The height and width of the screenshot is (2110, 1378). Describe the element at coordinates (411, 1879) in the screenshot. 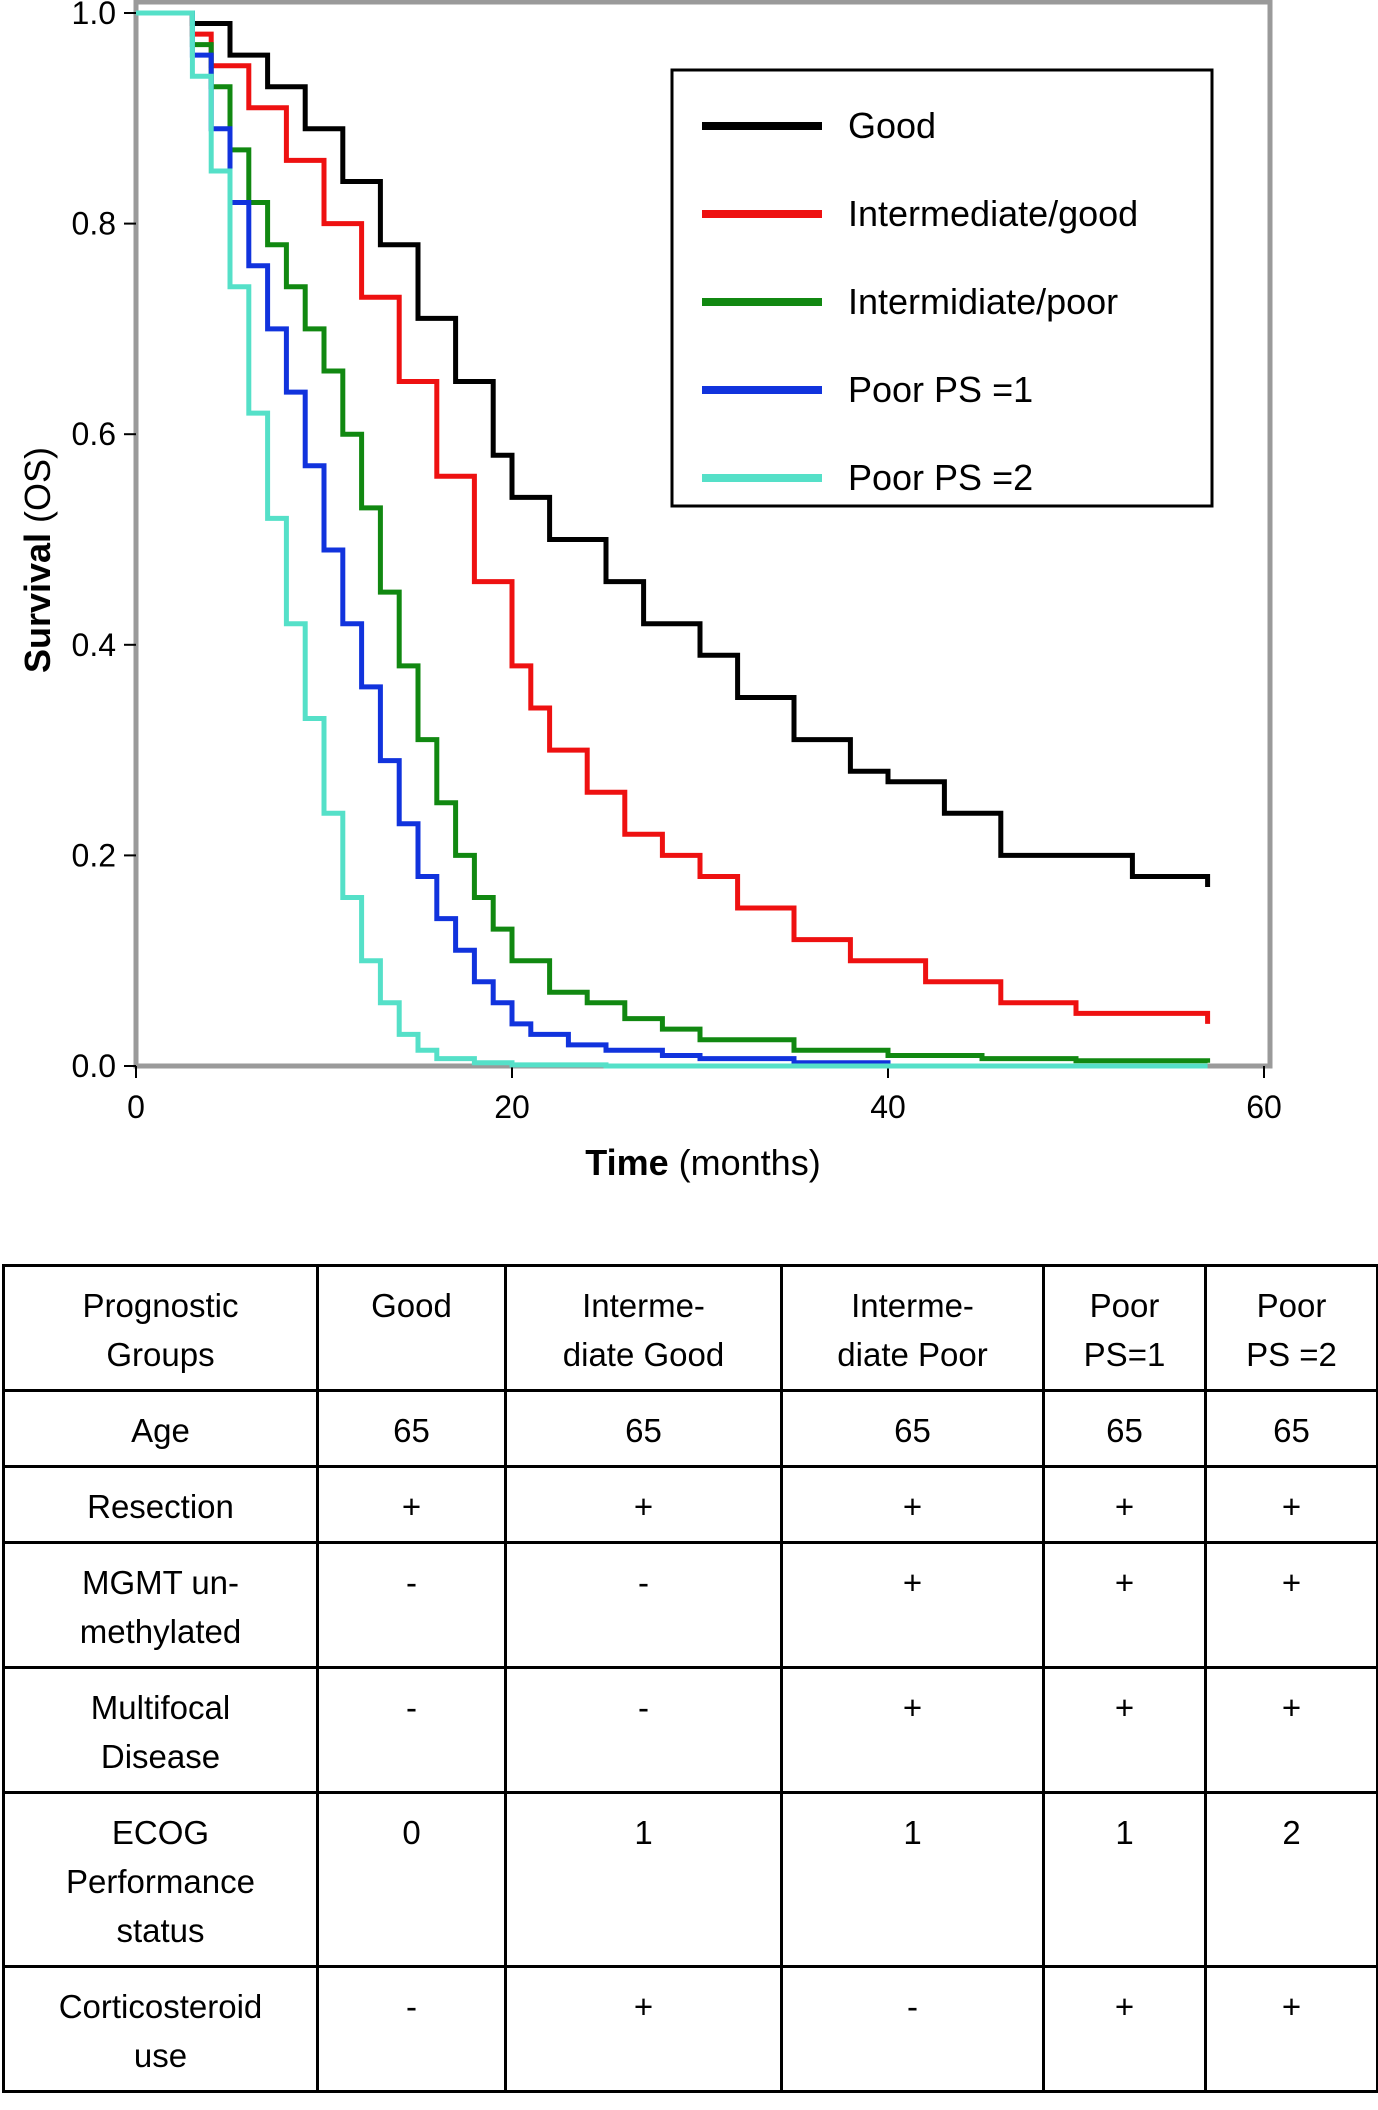

I see `table-cell: 0` at that location.